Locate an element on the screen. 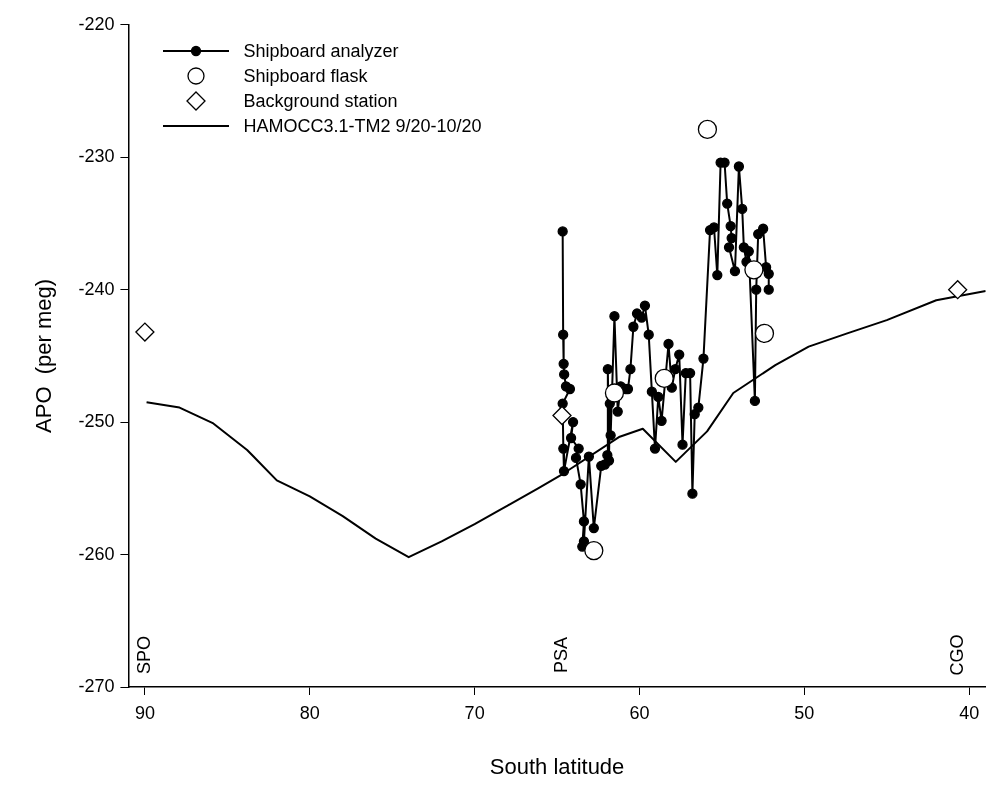 This screenshot has height=803, width=1004. legend-label: Background station is located at coordinates (320, 101).